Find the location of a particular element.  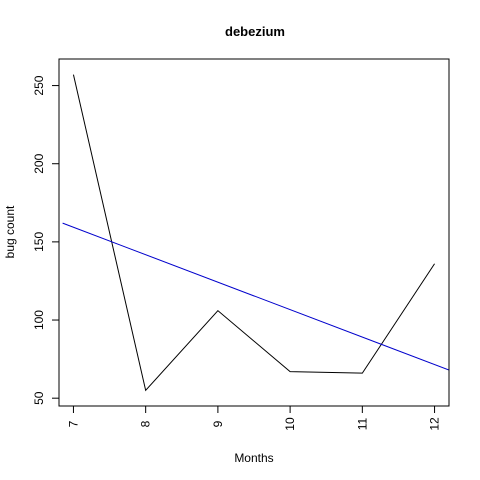

x-tick-label: 11 is located at coordinates (362, 423).